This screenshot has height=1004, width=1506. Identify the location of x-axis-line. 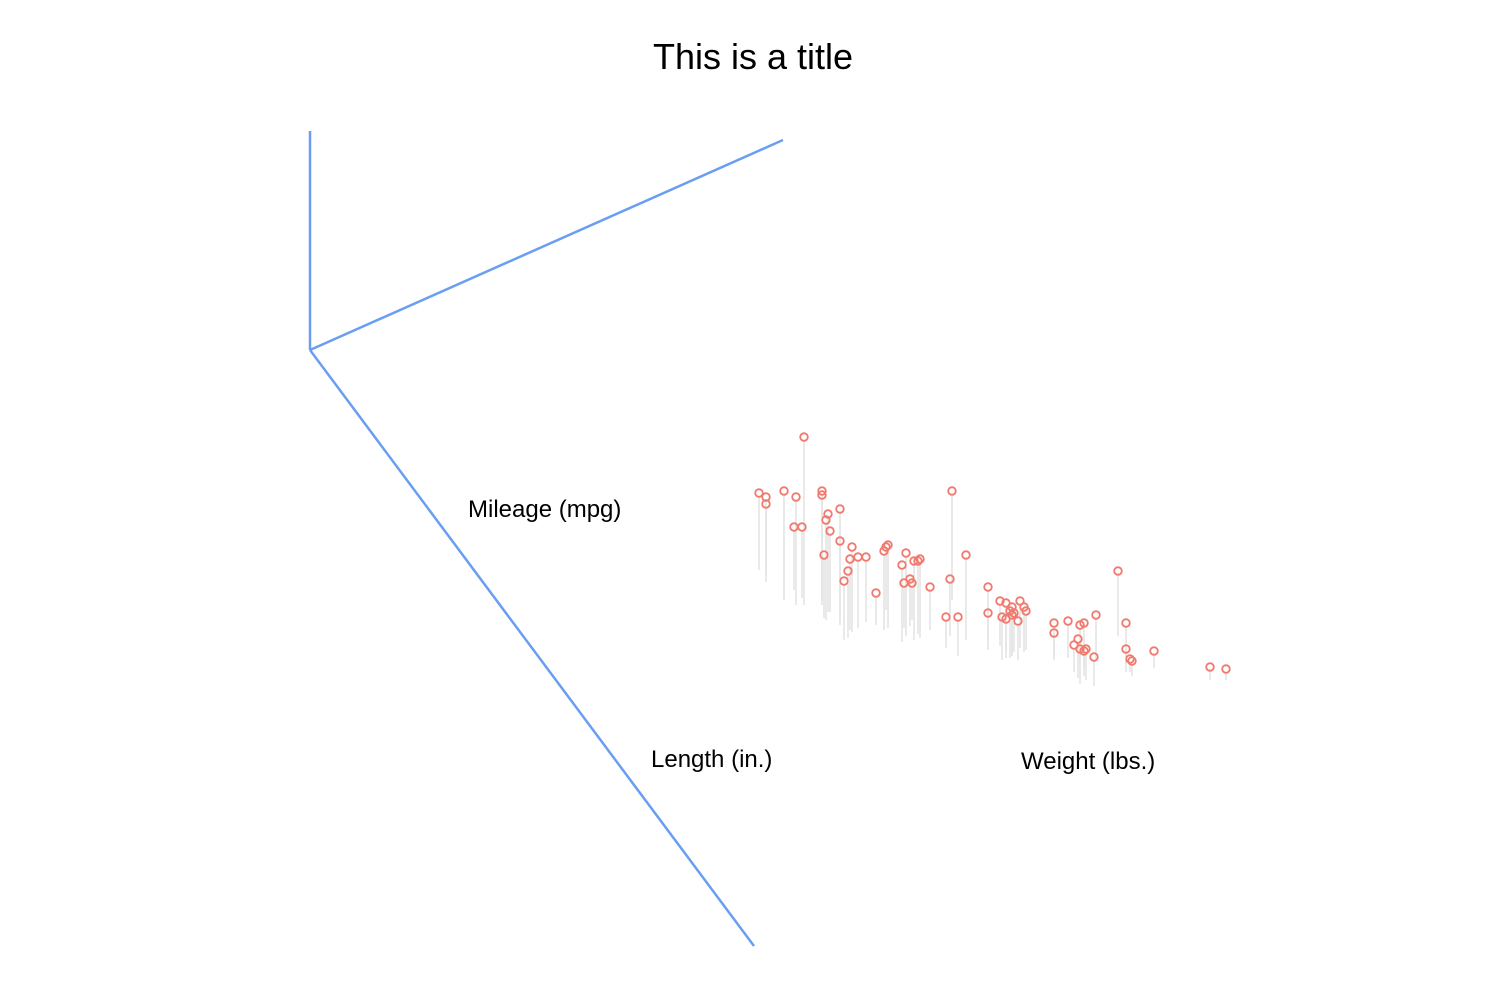
(546, 245).